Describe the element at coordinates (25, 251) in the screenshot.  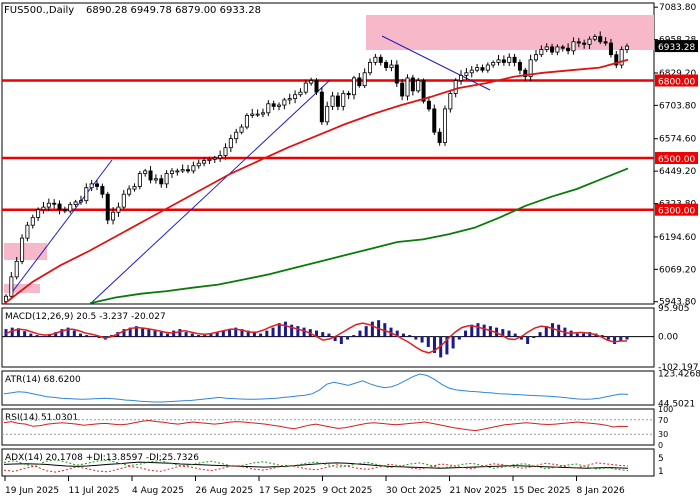
I see `support-zone-upper` at that location.